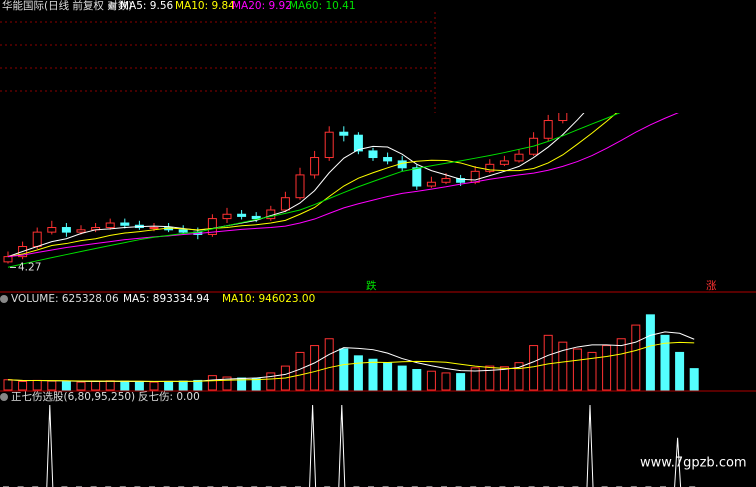 The image size is (756, 487). What do you see at coordinates (67, 6) in the screenshot?
I see `chart-title: 华能国际(日线 前复权 对数)` at bounding box center [67, 6].